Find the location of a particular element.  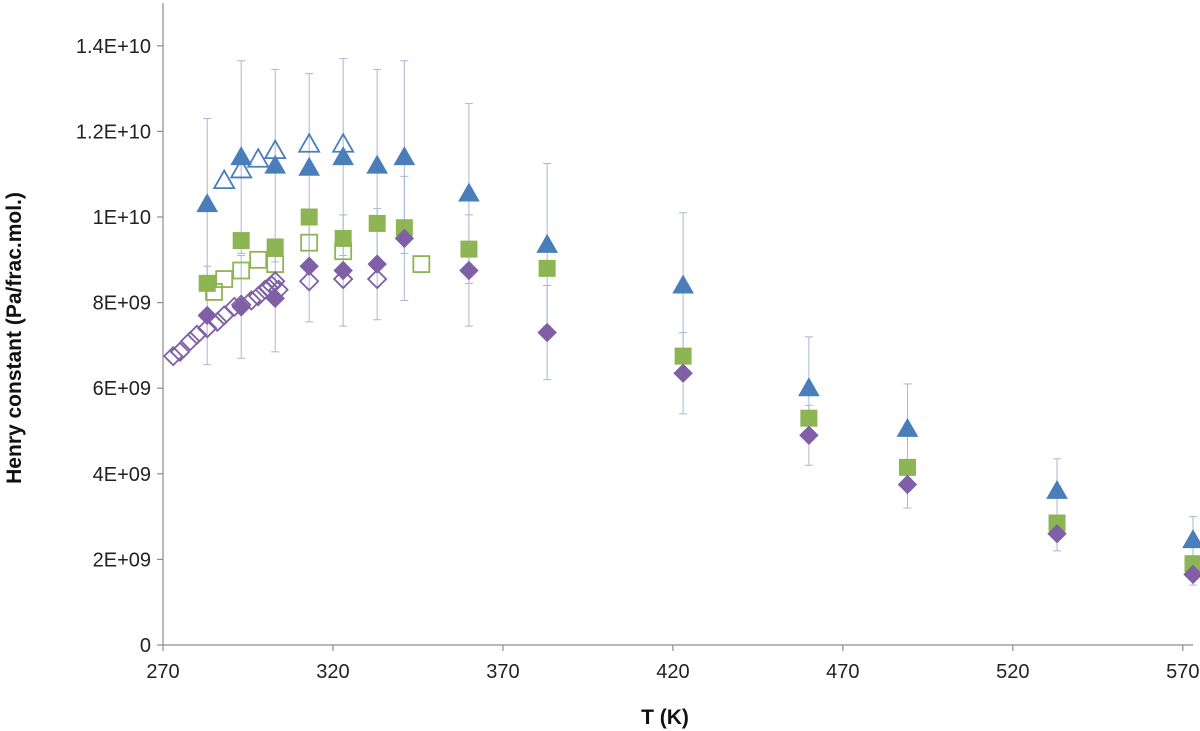

y-tick-label: 2E+09 is located at coordinates (122, 560).